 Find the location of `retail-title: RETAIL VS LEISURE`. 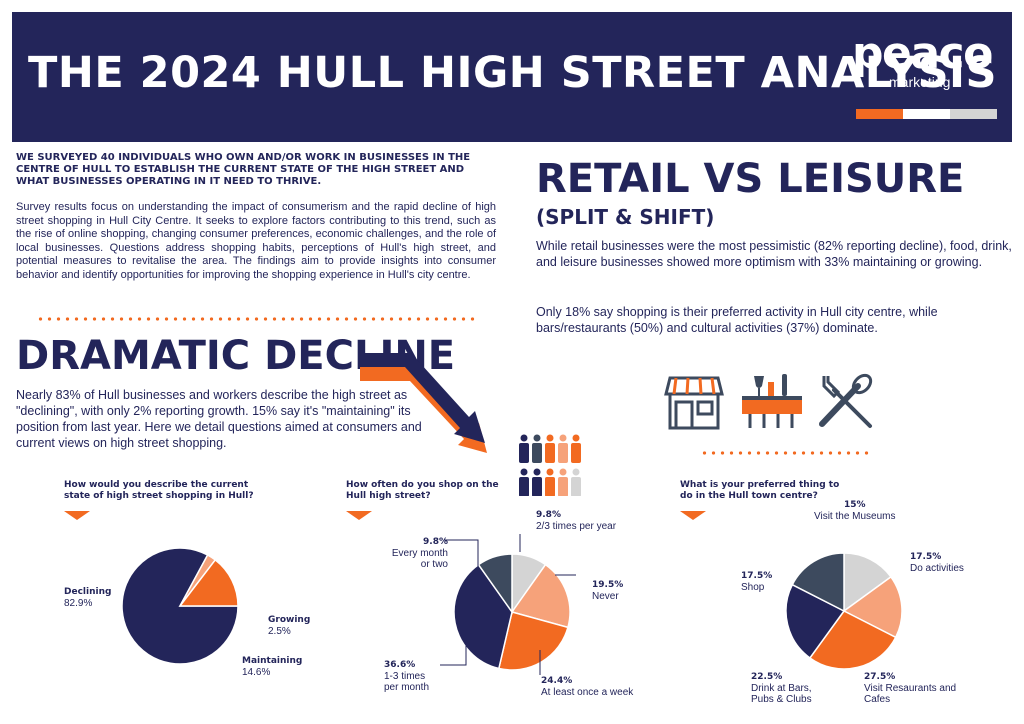

retail-title: RETAIL VS LEISURE is located at coordinates (750, 179).